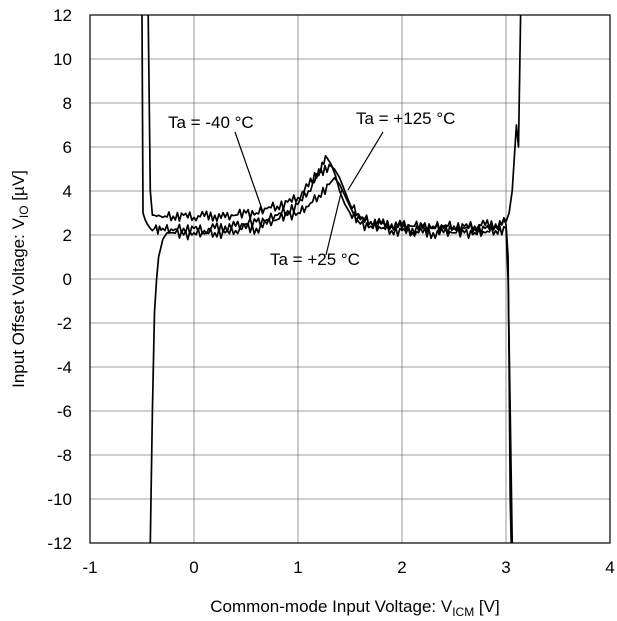  Describe the element at coordinates (67, 147) in the screenshot. I see `y-tick-label: 6` at that location.